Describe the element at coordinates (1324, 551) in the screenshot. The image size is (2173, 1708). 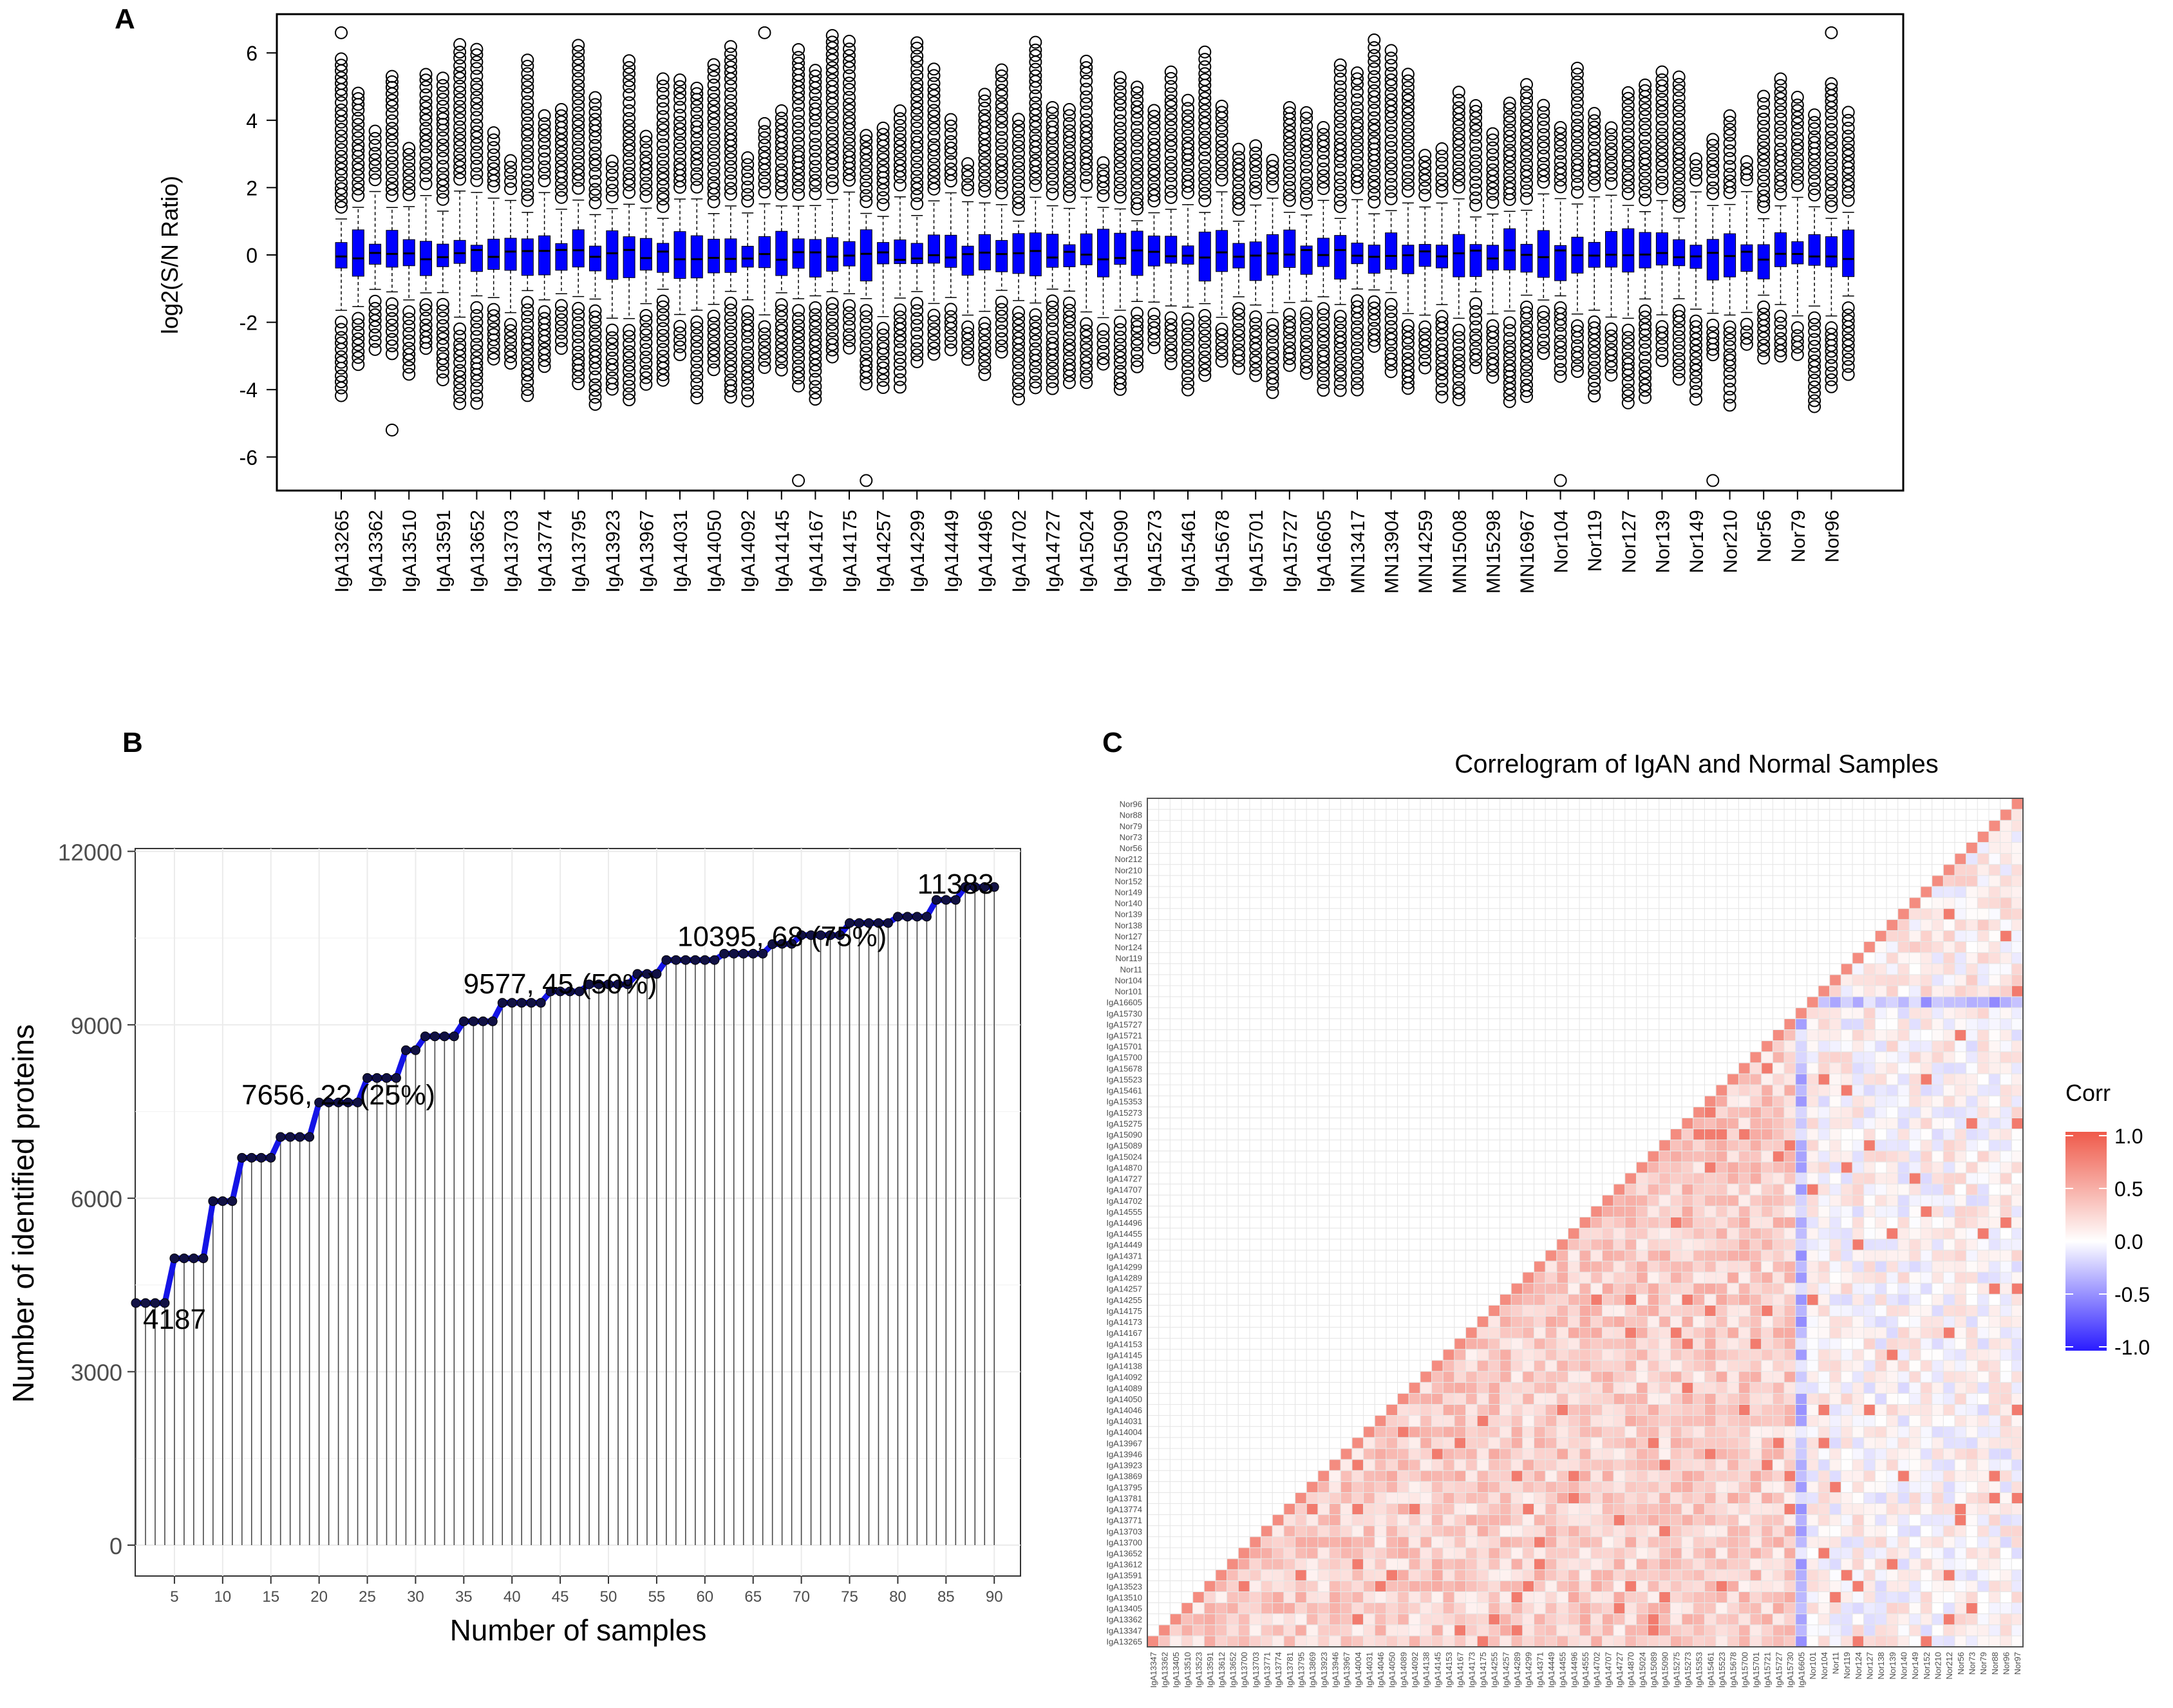
I see `boxplot-x-tick-label: IgA16605` at that location.